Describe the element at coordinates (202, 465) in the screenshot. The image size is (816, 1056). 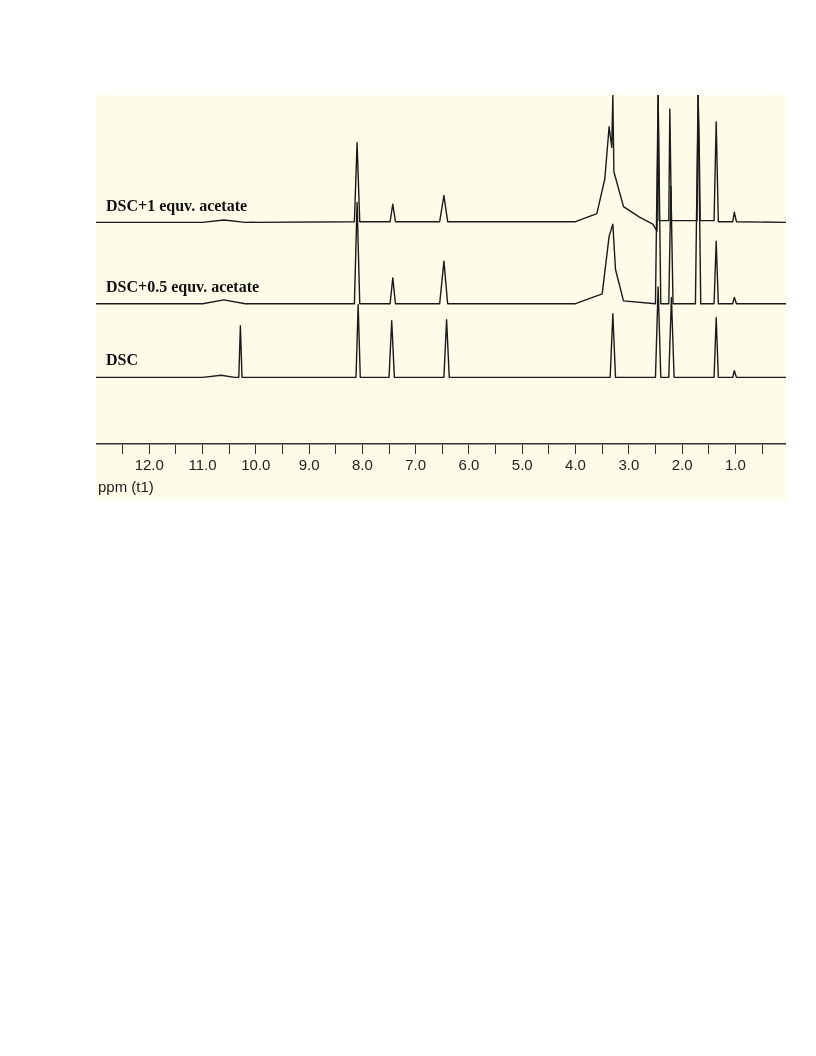
I see `x-tick-label: 11.0` at that location.